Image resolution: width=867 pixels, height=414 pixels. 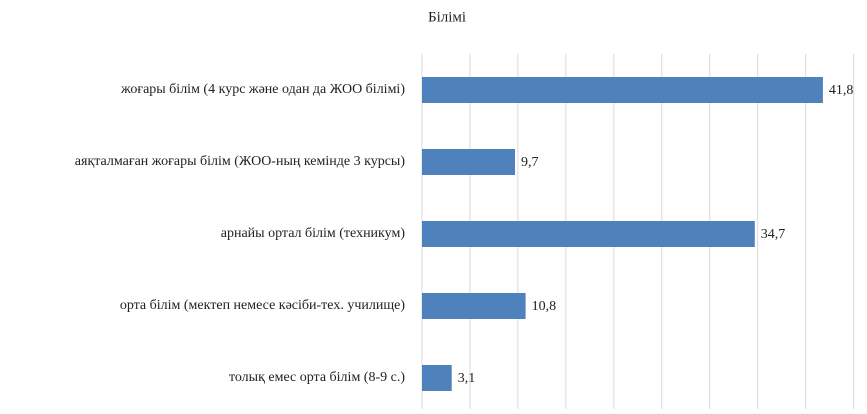 I want to click on y-tick-label: арнайы ортал білім (техникум), so click(x=313, y=233).